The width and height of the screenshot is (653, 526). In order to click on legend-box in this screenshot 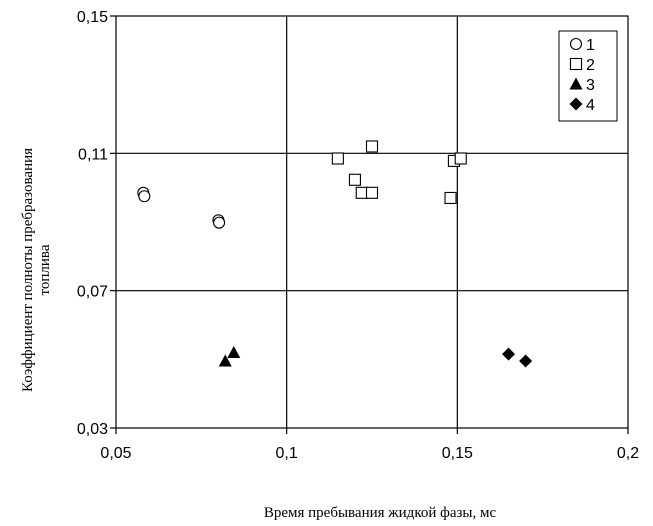, I will do `click(588, 76)`.